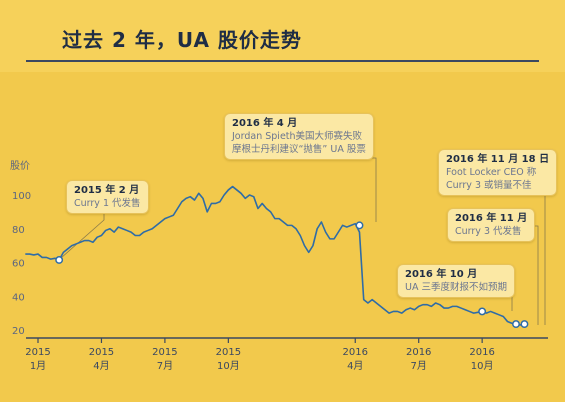  Describe the element at coordinates (491, 172) in the screenshot. I see `annotation-line: Foot Locker CEO 称` at that location.